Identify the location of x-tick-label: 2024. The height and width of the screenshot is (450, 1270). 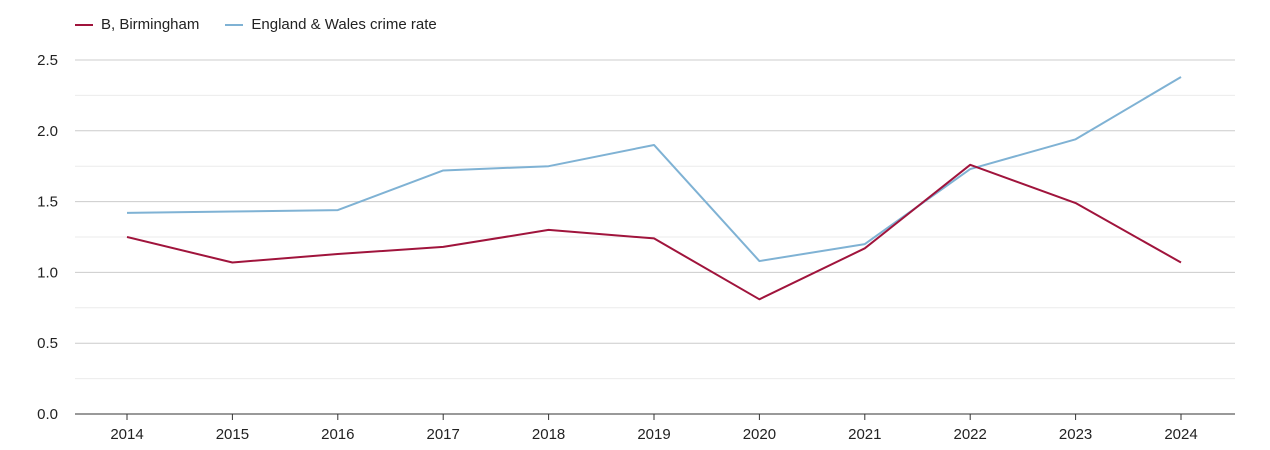
(1180, 434).